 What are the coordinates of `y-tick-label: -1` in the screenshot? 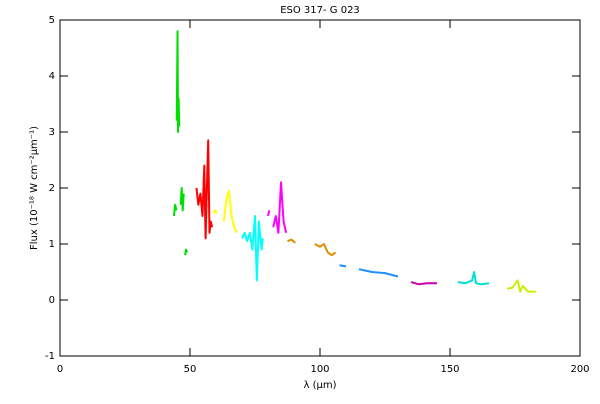 It's located at (50, 356).